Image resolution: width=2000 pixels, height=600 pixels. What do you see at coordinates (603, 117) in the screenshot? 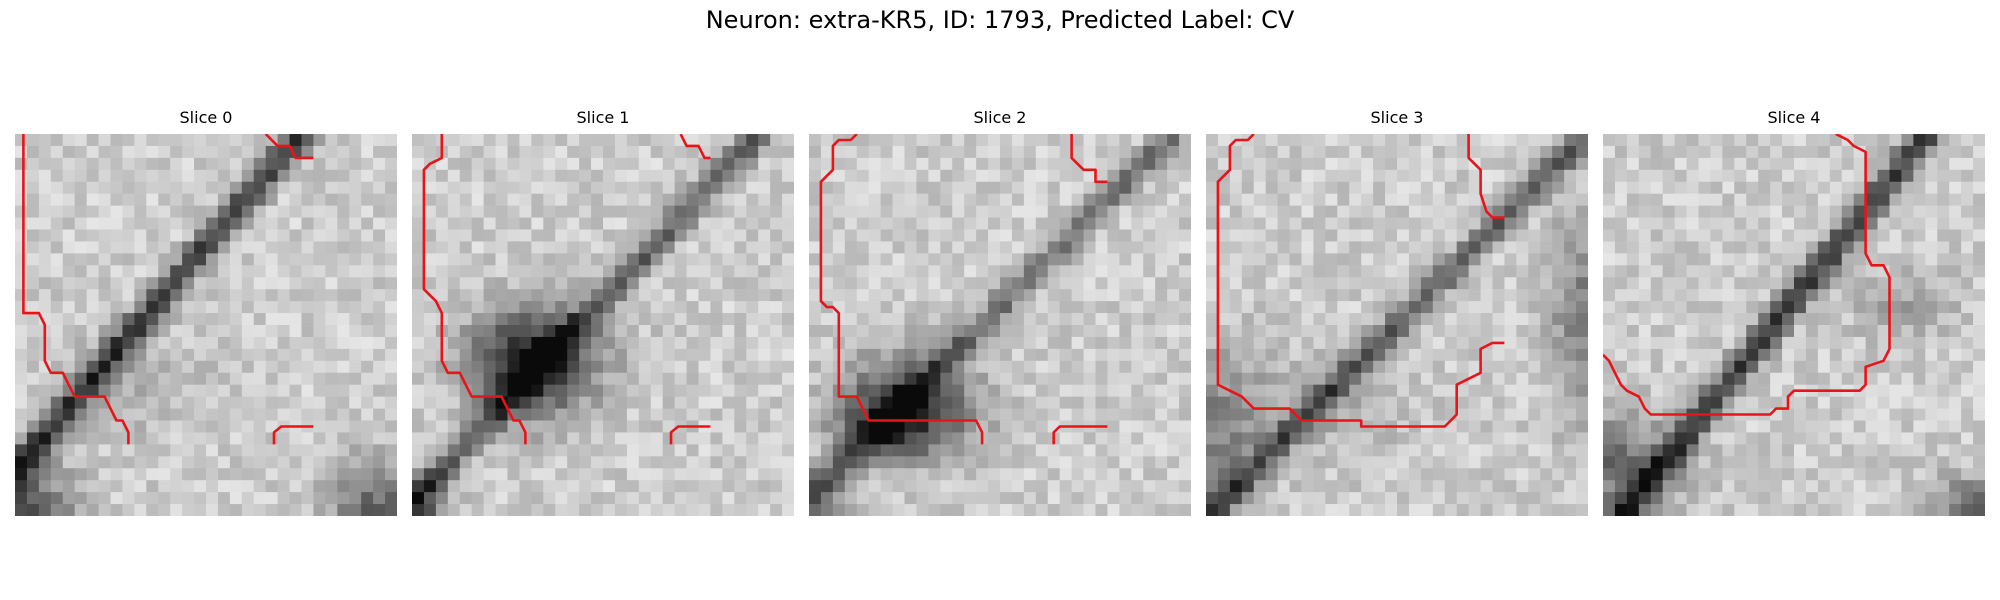
I see `slice-title: Slice 1` at bounding box center [603, 117].